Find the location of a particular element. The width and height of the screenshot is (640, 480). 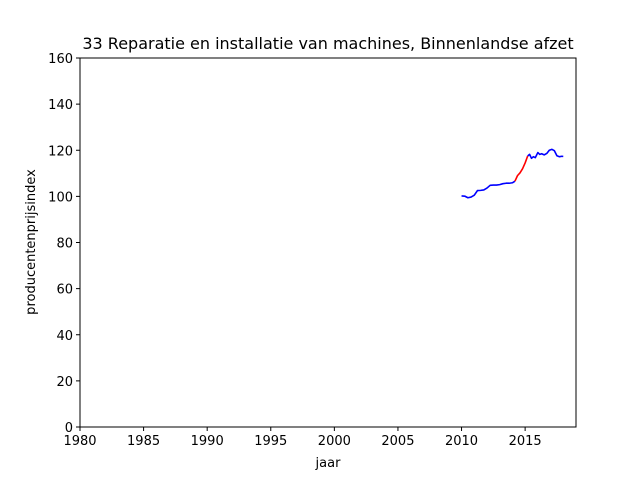

y-tick-label: 40 is located at coordinates (64, 336).